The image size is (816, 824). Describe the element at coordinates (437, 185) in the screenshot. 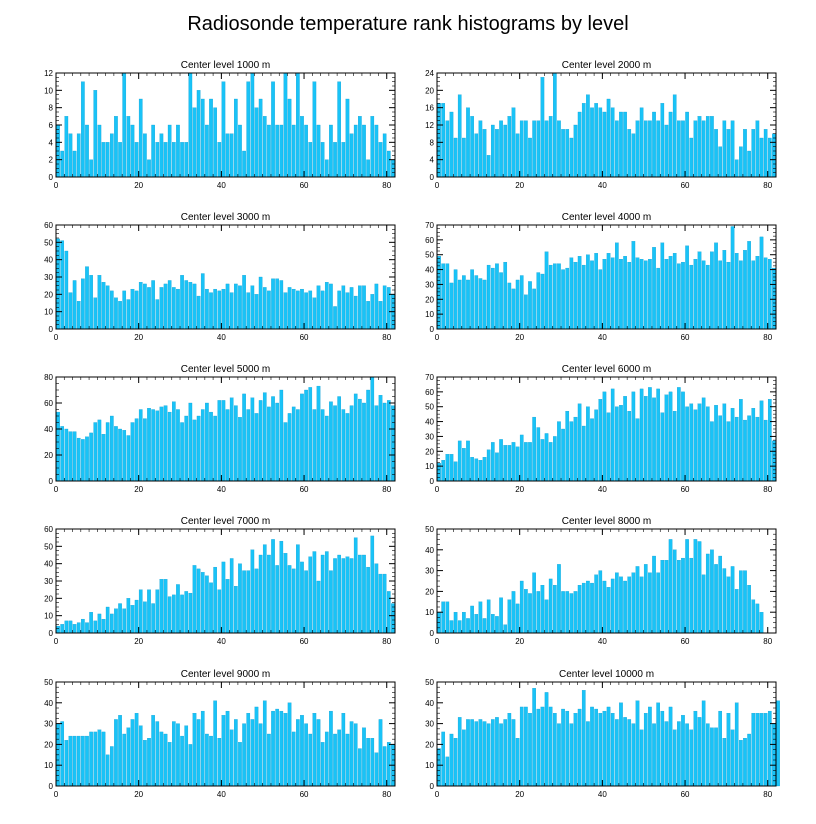

I see `x-tick-label: 0` at that location.